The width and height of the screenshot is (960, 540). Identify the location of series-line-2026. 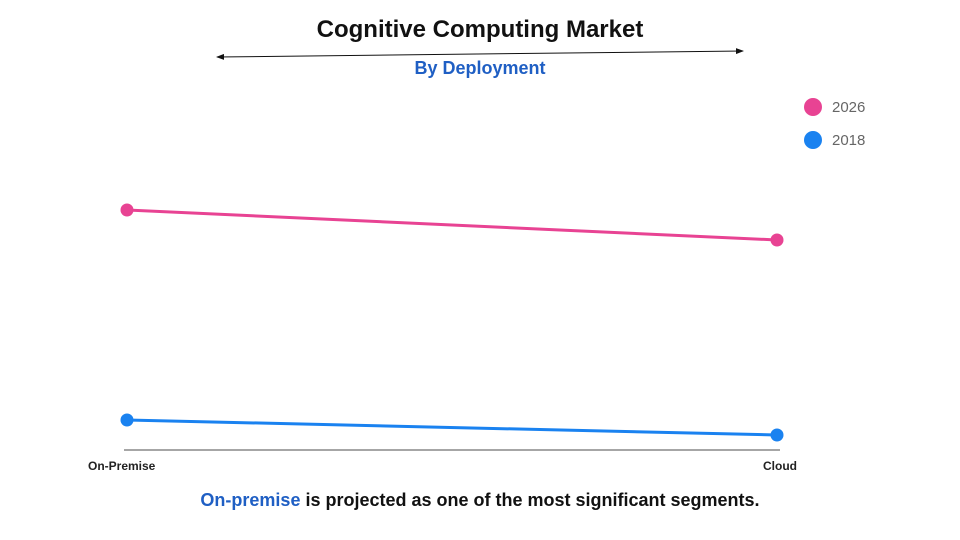
(452, 225).